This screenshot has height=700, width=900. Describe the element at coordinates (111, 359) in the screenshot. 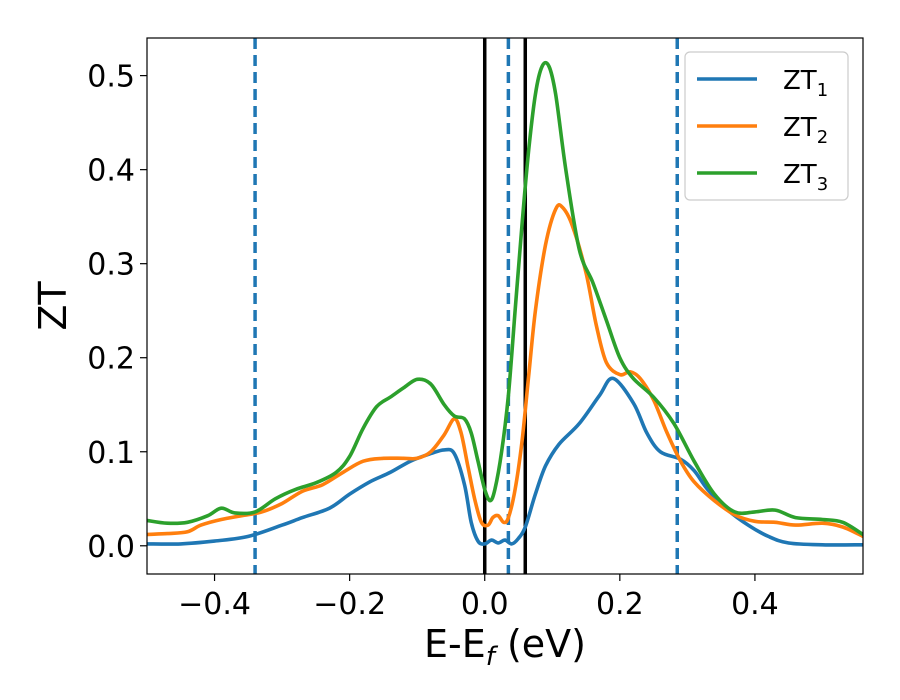

I see `y-tick-label: 0.2` at that location.